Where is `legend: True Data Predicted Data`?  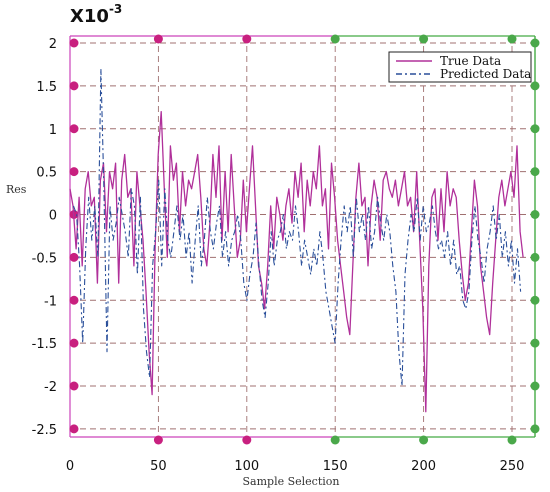
legend: True Data Predicted Data is located at coordinates (460, 67).